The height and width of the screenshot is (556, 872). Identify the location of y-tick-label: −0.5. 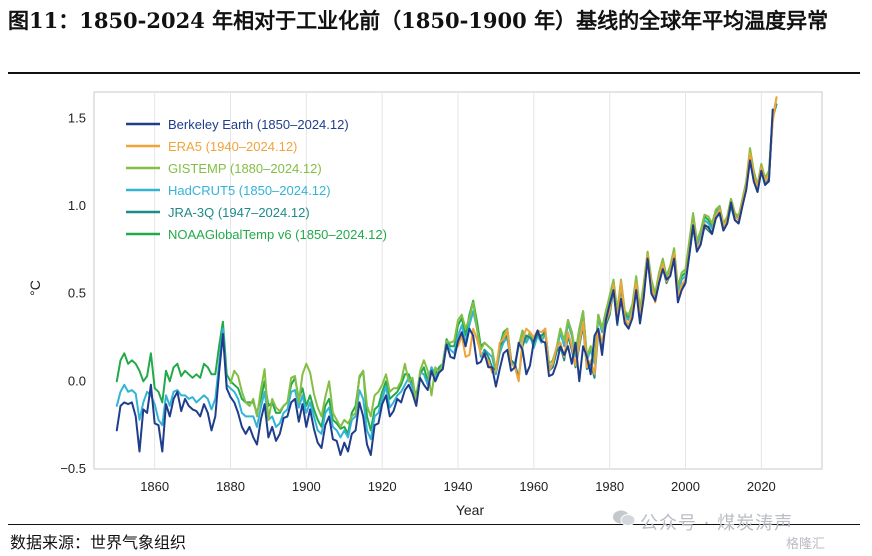
(73, 468).